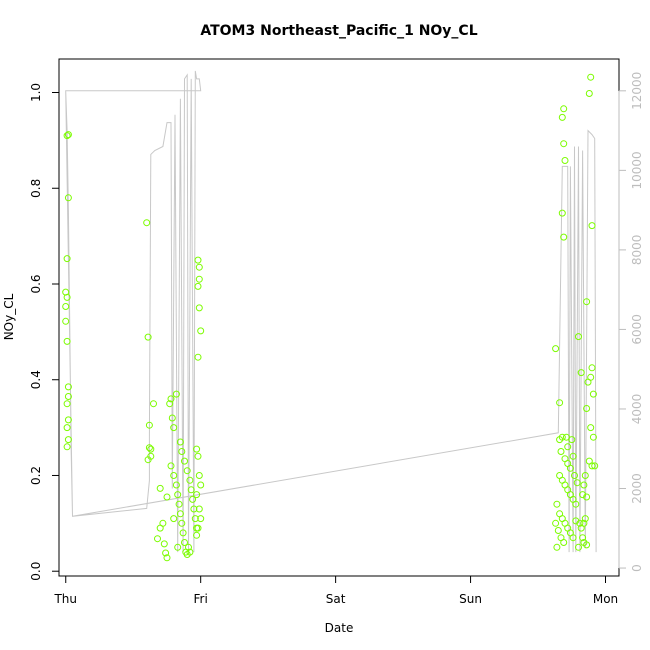 The width and height of the screenshot is (650, 650). I want to click on y2-tick-label: 6000, so click(637, 329).